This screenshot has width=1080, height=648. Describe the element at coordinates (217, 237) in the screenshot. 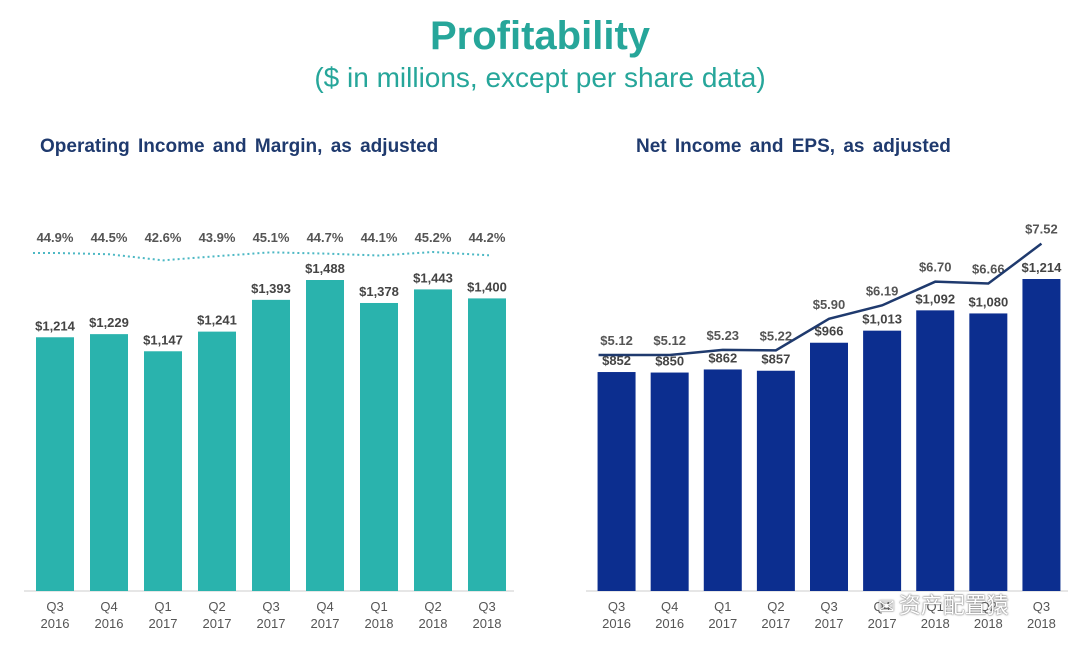

I see `op-line-value-label: 43.9%` at that location.